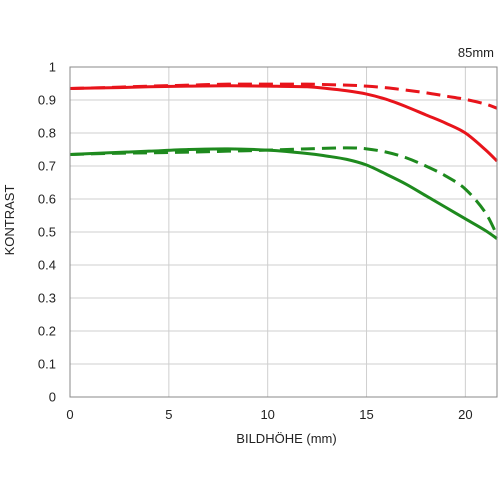  Describe the element at coordinates (52, 397) in the screenshot. I see `y-tick-label: 0` at that location.